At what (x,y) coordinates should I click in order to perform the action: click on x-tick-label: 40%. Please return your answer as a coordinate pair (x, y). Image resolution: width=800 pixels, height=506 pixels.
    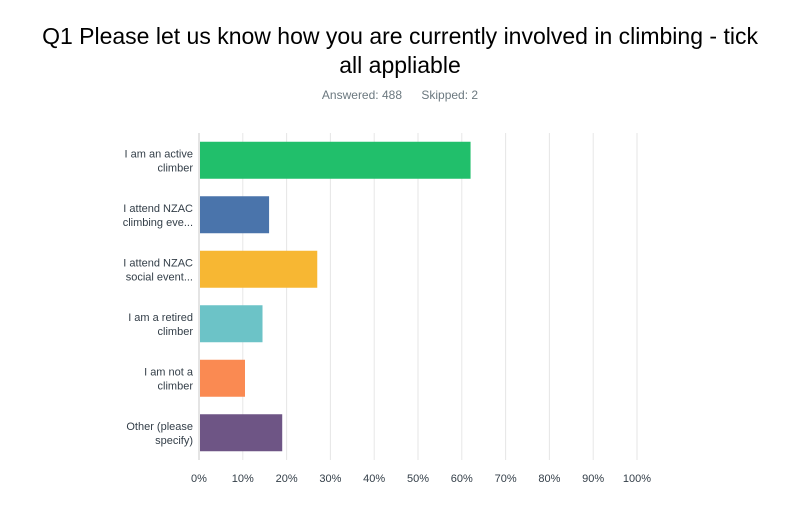
    Looking at the image, I should click on (374, 479).